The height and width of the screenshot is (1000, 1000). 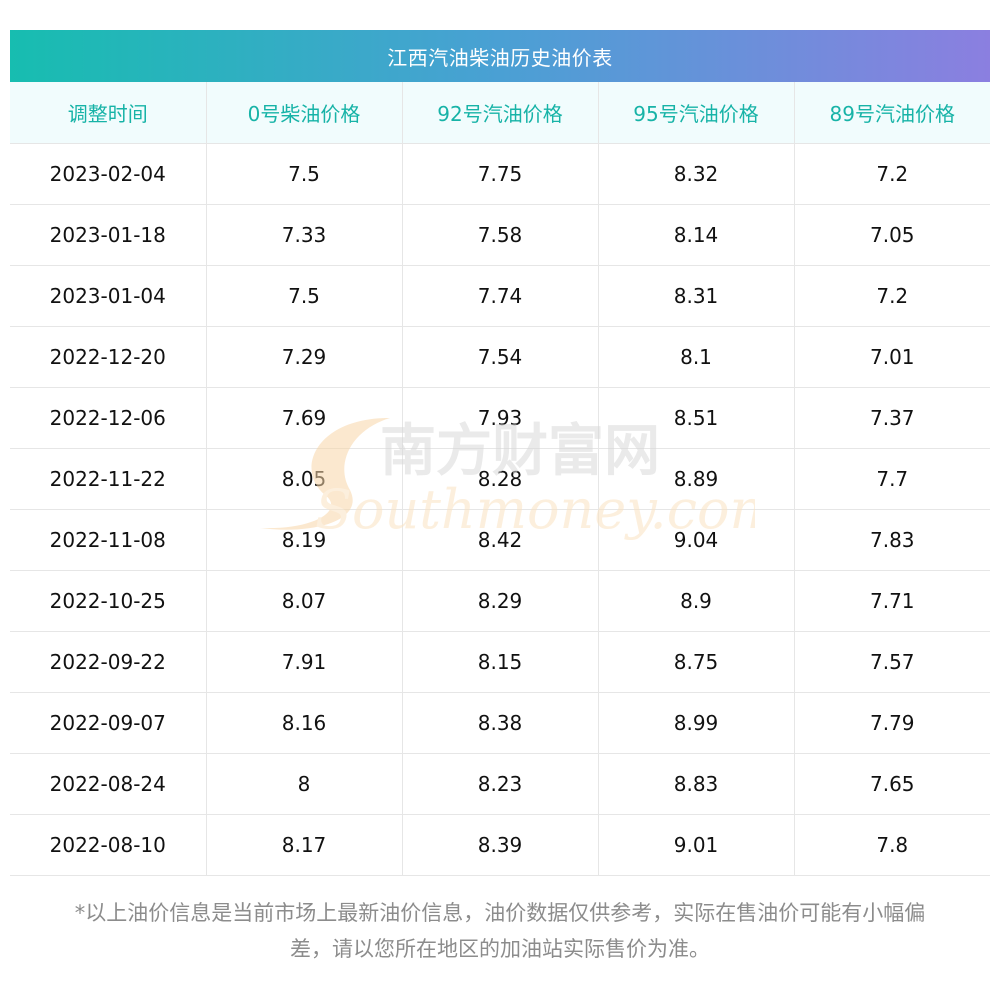 I want to click on cell-date: 2023-02-04, so click(x=108, y=174).